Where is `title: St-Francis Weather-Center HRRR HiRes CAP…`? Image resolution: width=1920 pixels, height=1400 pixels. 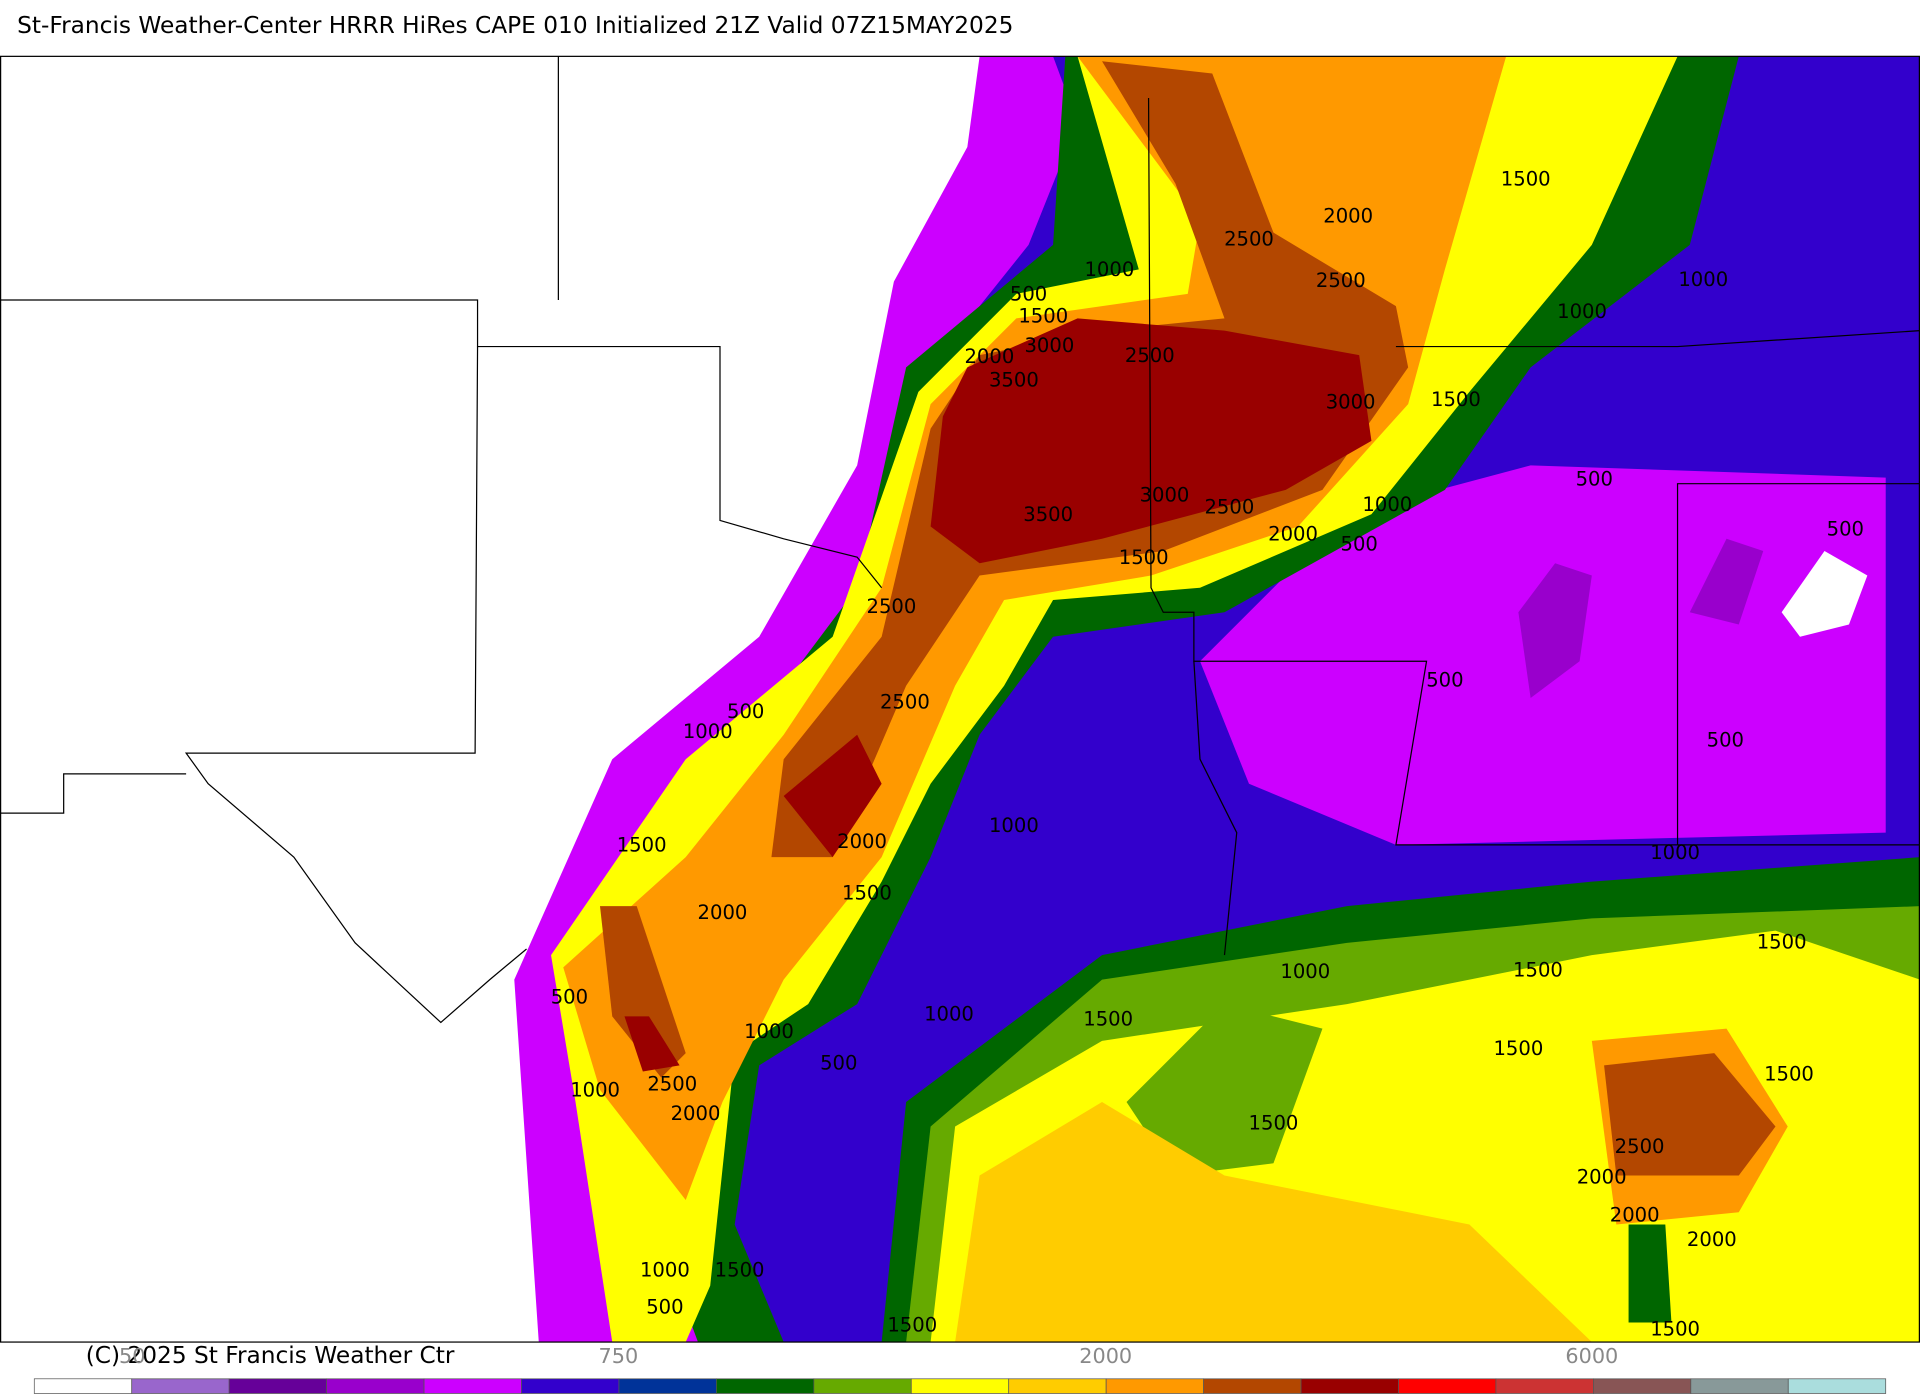
title: St-Francis Weather-Center HRRR HiRes CAP… is located at coordinates (515, 25).